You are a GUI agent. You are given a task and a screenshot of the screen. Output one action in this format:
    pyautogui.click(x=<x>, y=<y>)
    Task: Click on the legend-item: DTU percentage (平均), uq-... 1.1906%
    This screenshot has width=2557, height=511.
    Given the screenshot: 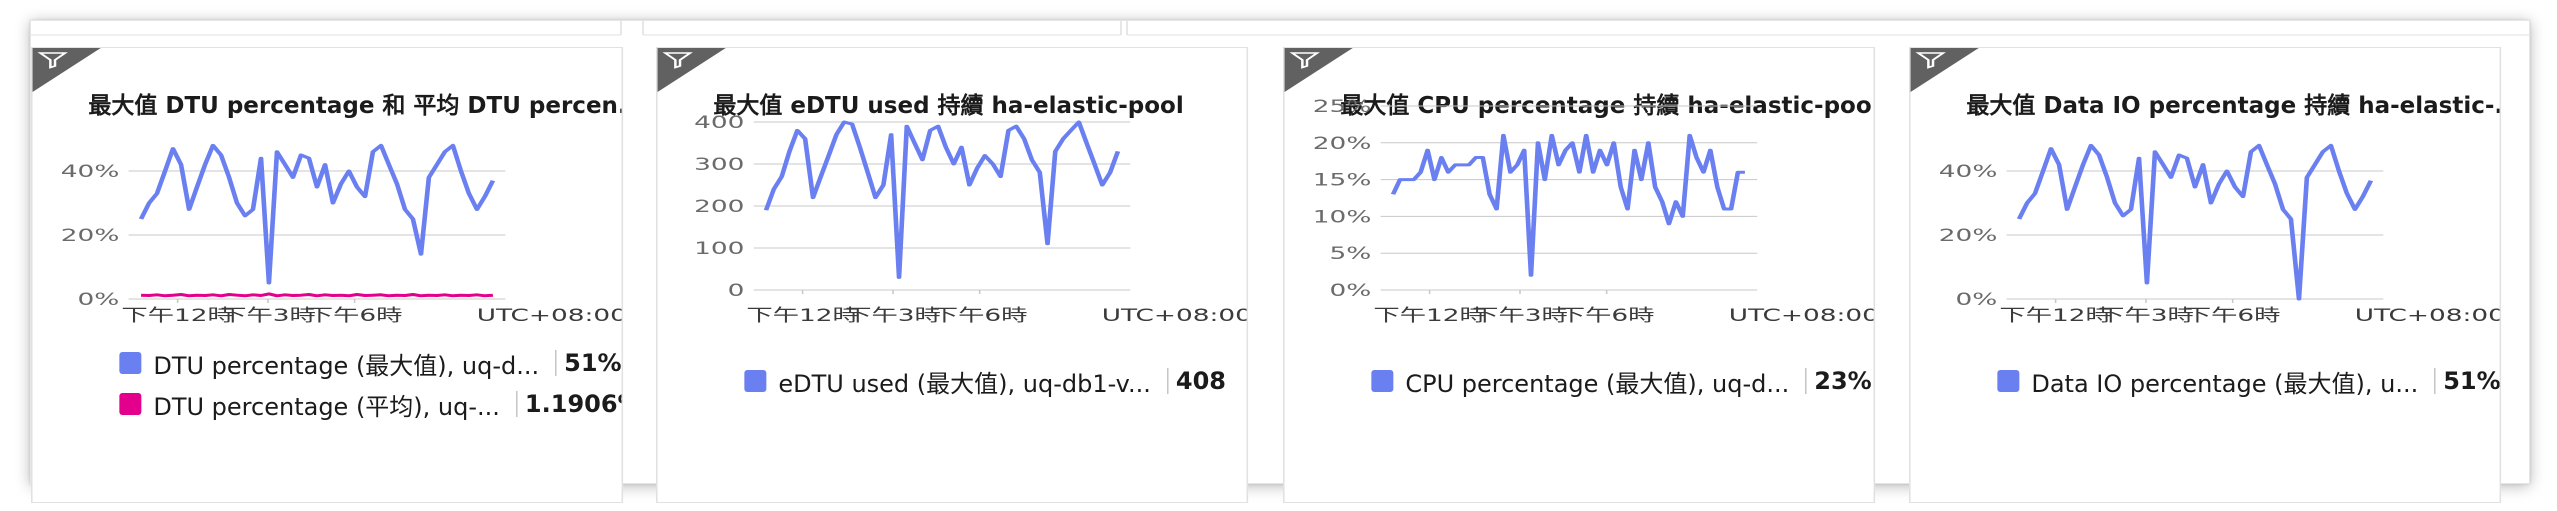 What is the action you would take?
    pyautogui.click(x=370, y=405)
    